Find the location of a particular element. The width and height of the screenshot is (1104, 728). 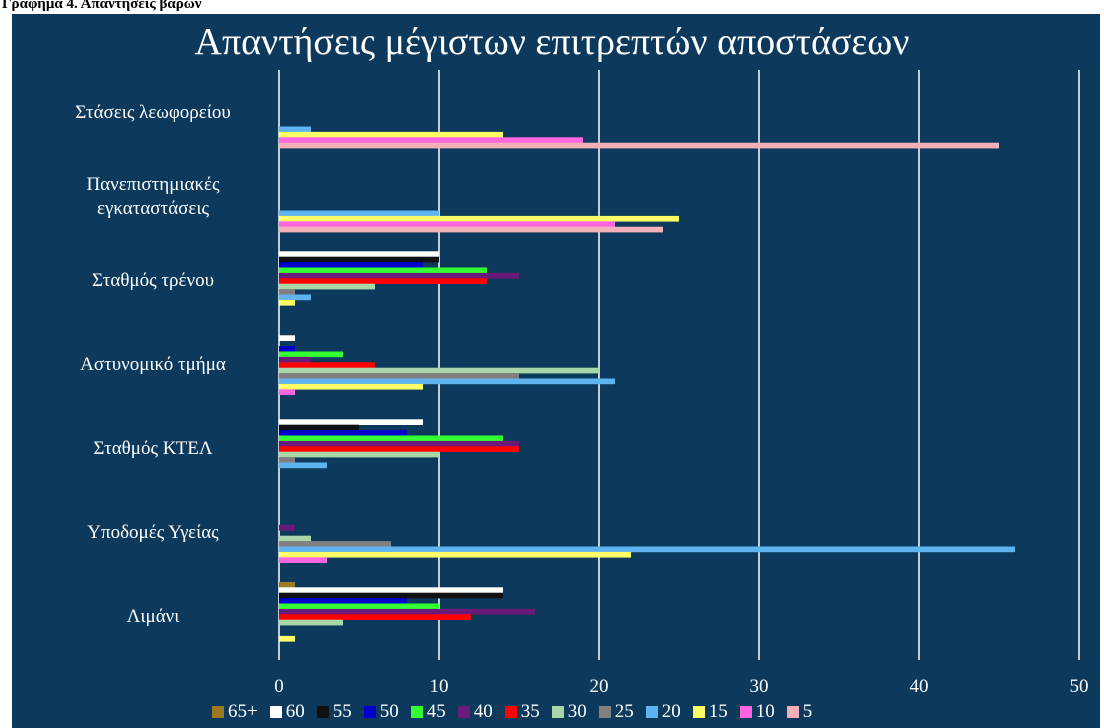

legend-label: 45 is located at coordinates (436, 711).